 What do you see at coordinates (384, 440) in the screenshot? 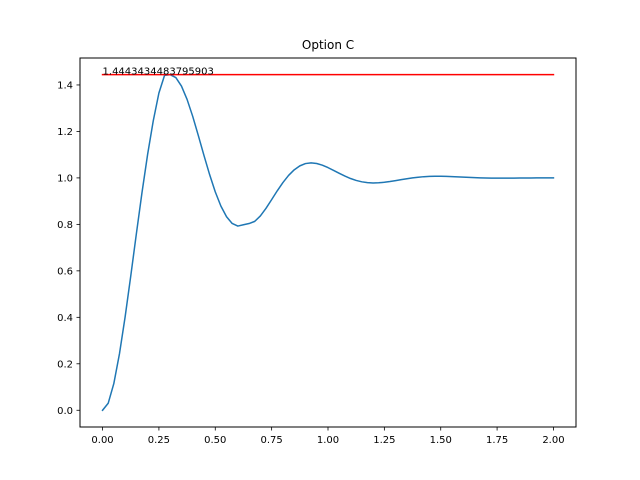
I see `x-tick-label: 1.25` at bounding box center [384, 440].